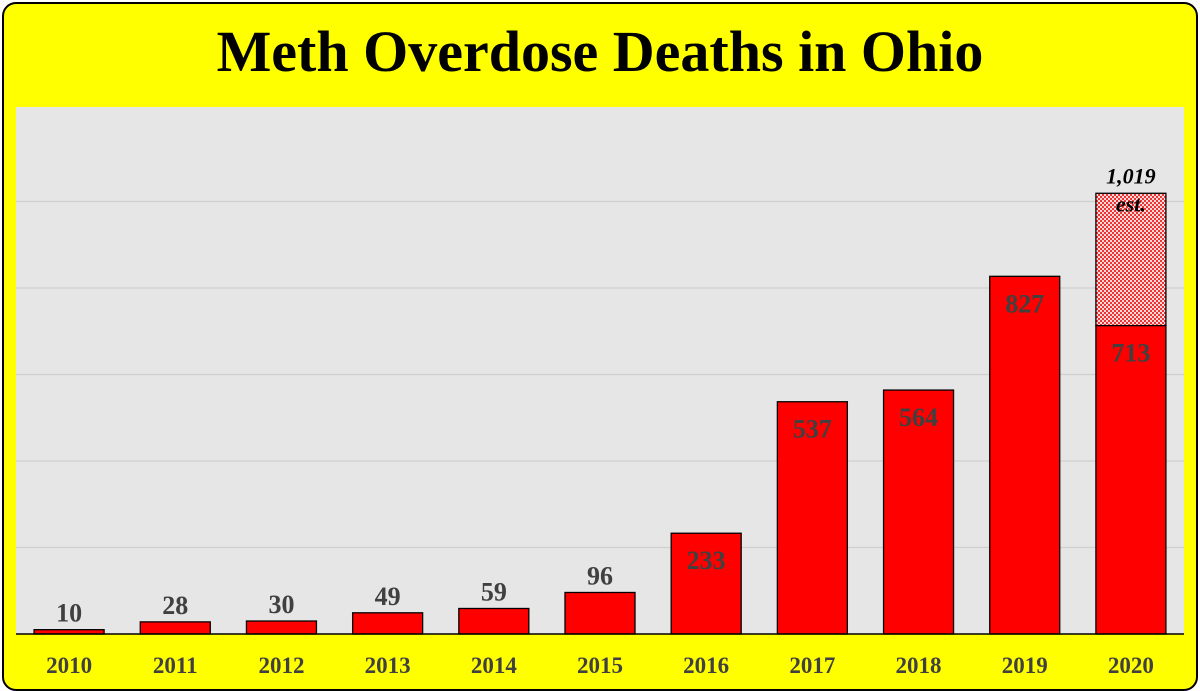 This screenshot has height=691, width=1200. Describe the element at coordinates (1131, 479) in the screenshot. I see `bar-2020` at that location.